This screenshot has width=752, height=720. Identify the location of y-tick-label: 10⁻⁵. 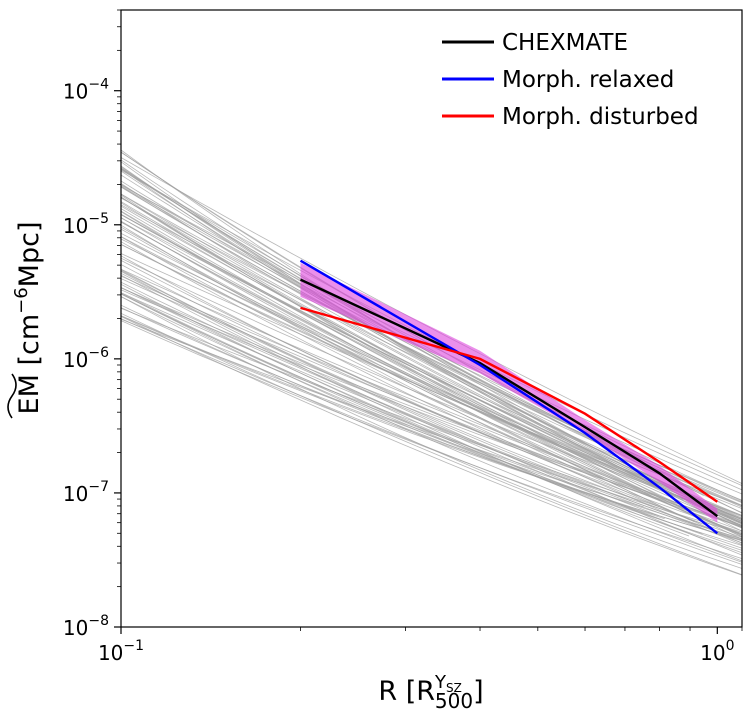
(86, 224).